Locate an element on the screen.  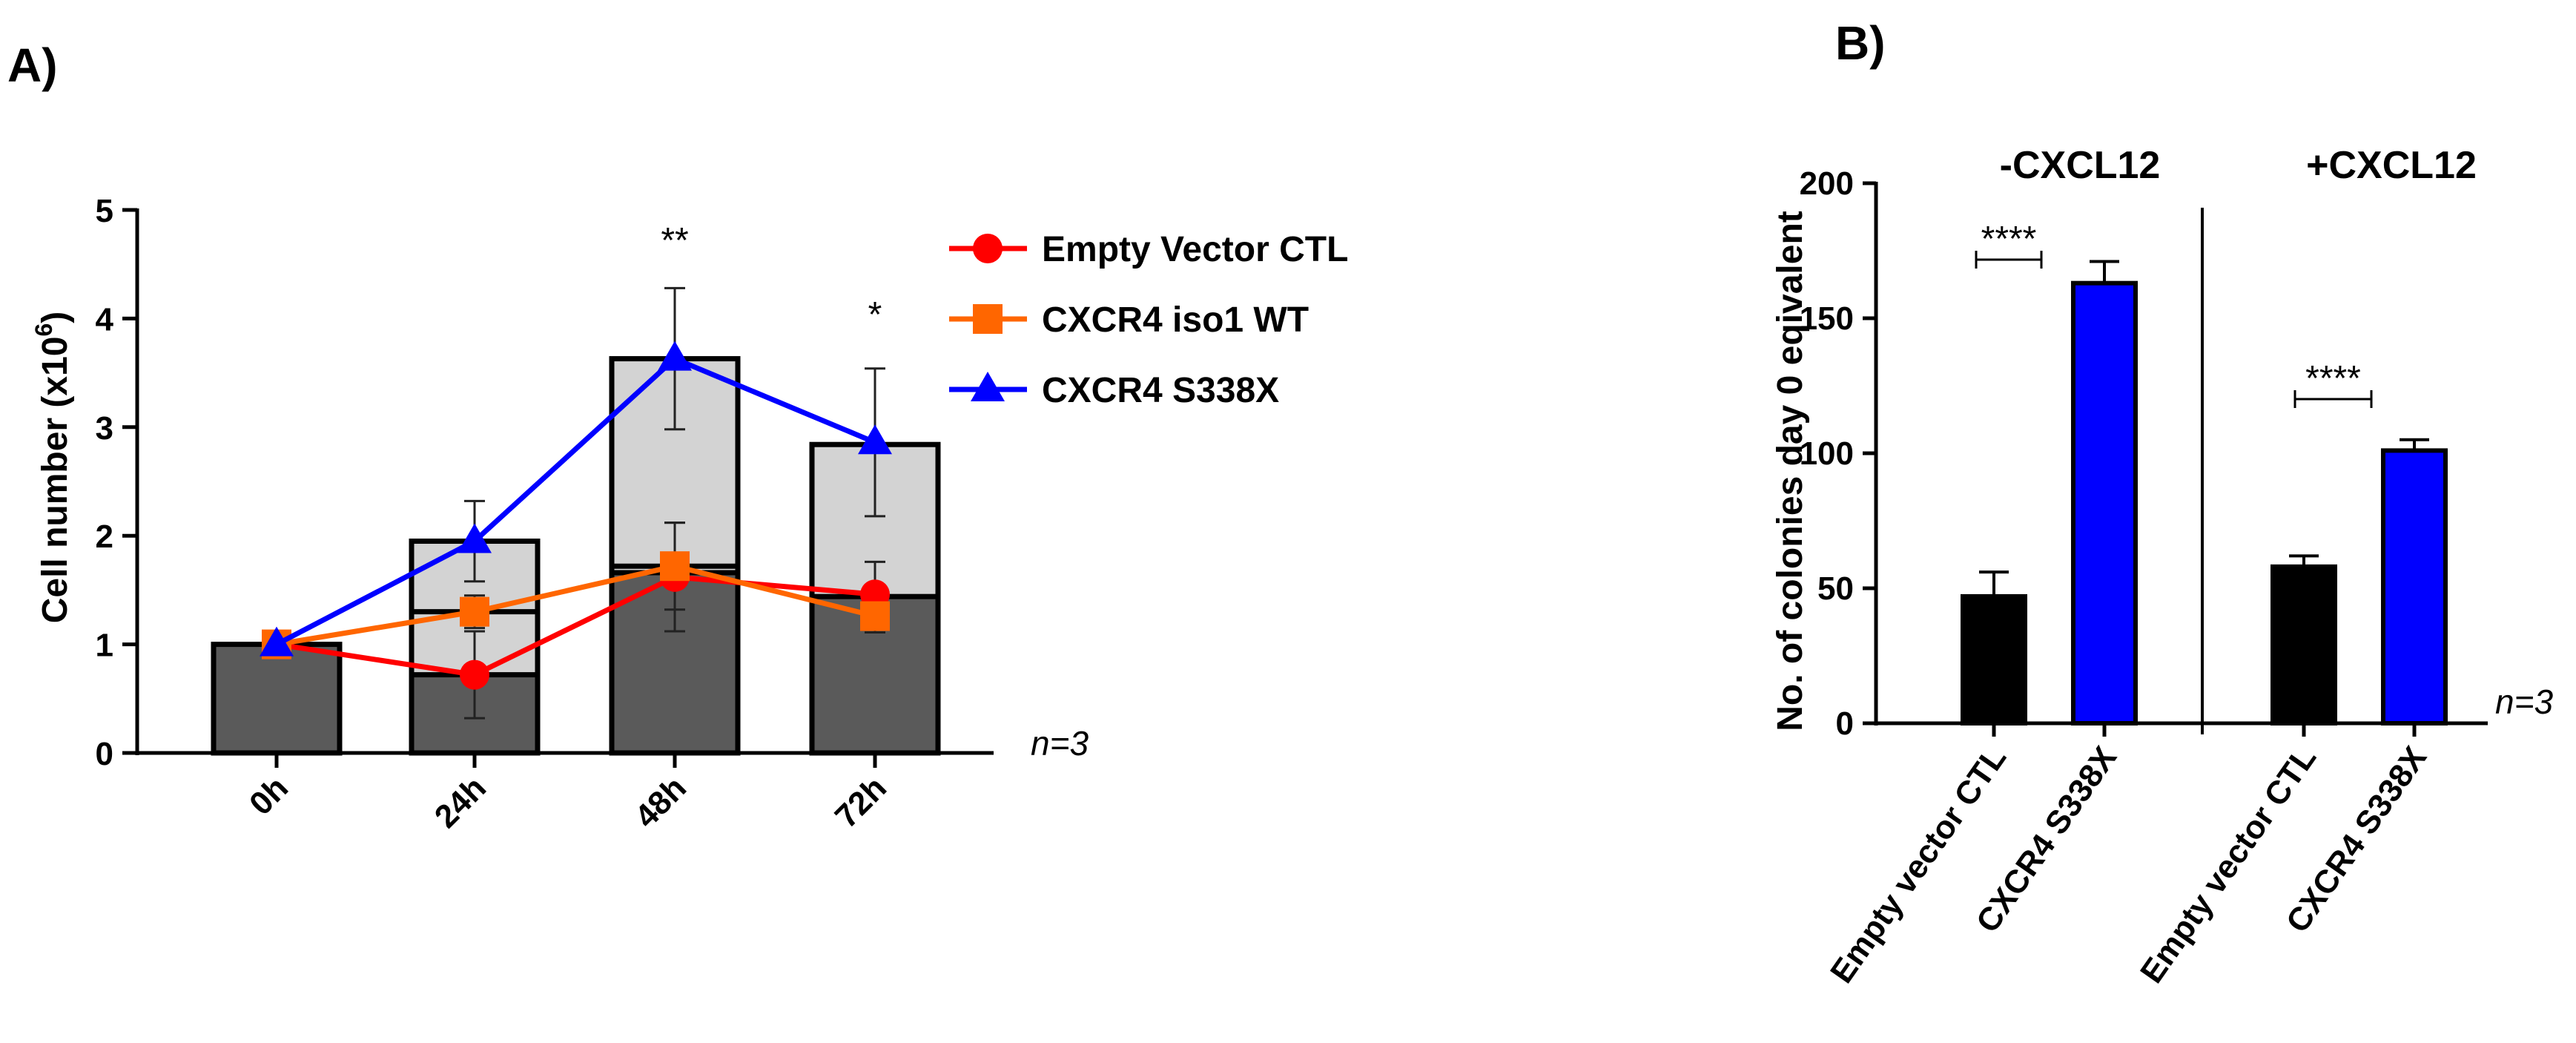
panel-a-letter: A) is located at coordinates (32, 65).